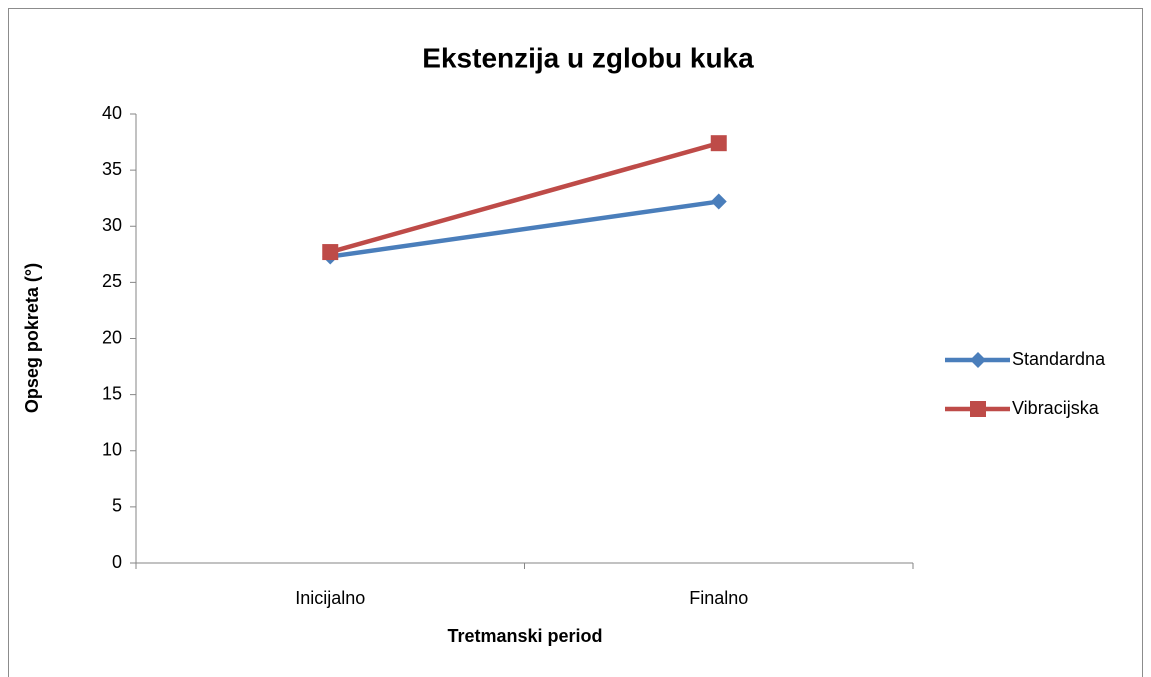 The width and height of the screenshot is (1151, 677). Describe the element at coordinates (588, 57) in the screenshot. I see `chart-title: Ekstenzija u zglobu kuka` at that location.